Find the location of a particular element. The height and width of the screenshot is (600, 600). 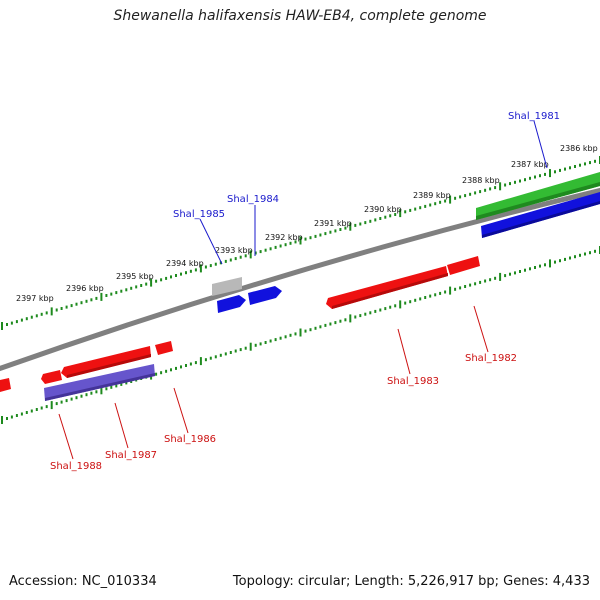

feature-shal-1988 is located at coordinates (51, 377).